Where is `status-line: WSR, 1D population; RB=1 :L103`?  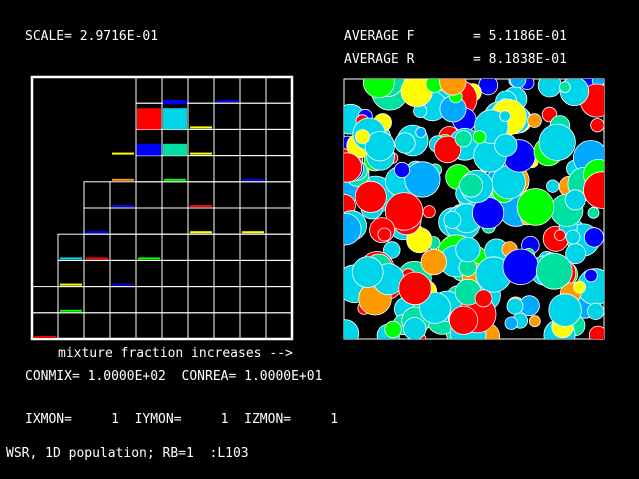 status-line: WSR, 1D population; RB=1 :L103 is located at coordinates (127, 453).